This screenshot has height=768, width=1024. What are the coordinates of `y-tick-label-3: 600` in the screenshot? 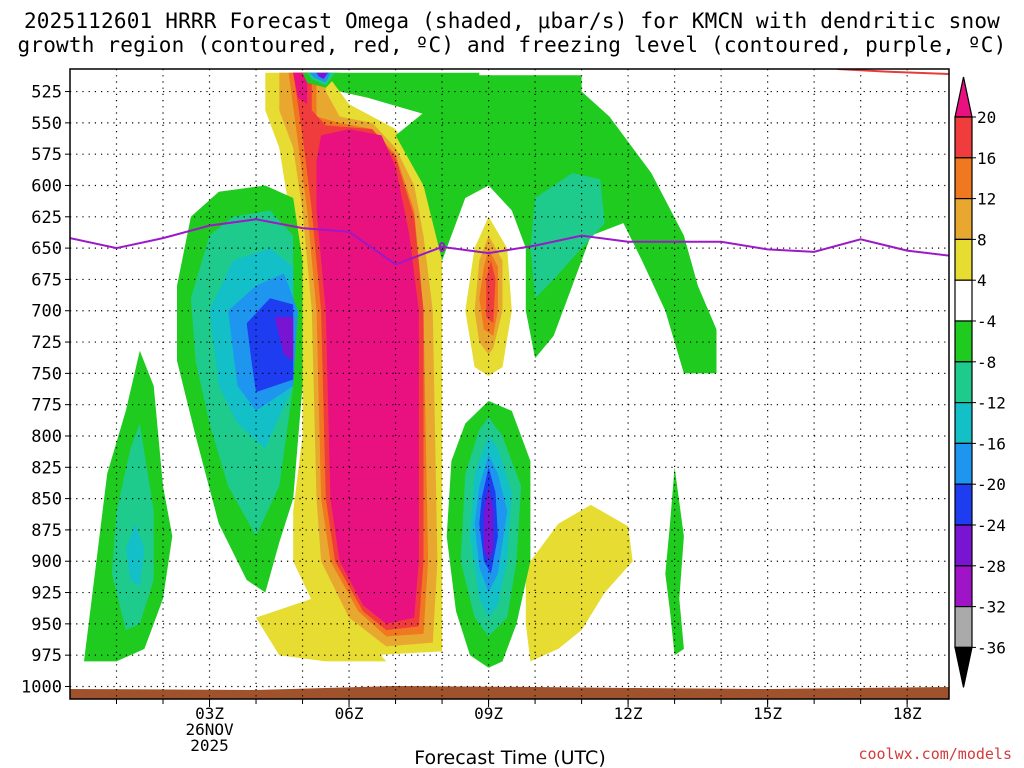 It's located at (46, 186).